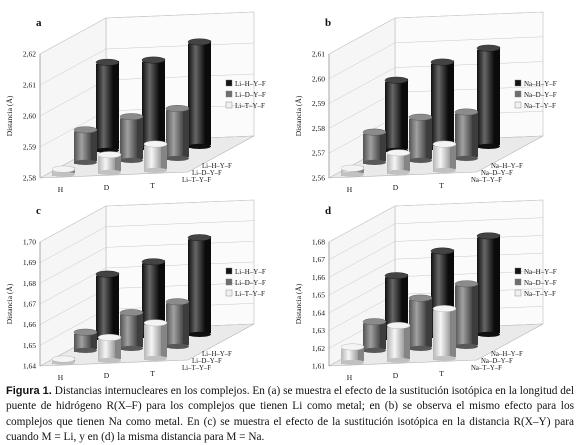 The height and width of the screenshot is (445, 578). I want to click on bar-d-Na–D–Y–F-T, so click(466, 314).